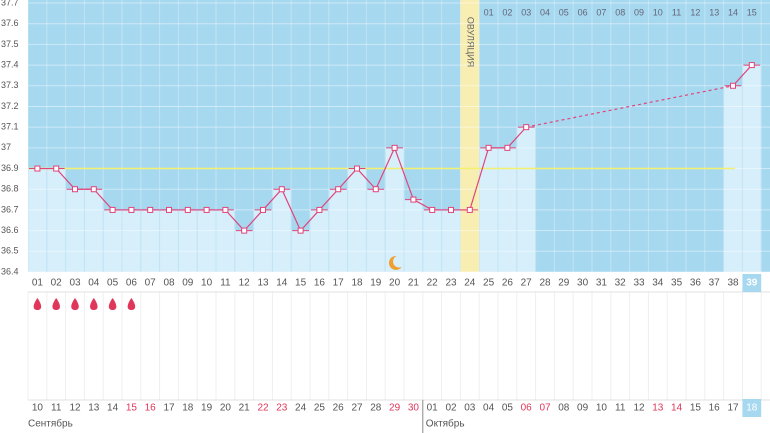 This screenshot has width=770, height=433. I want to click on y-tick-label: 36.7, so click(10, 209).